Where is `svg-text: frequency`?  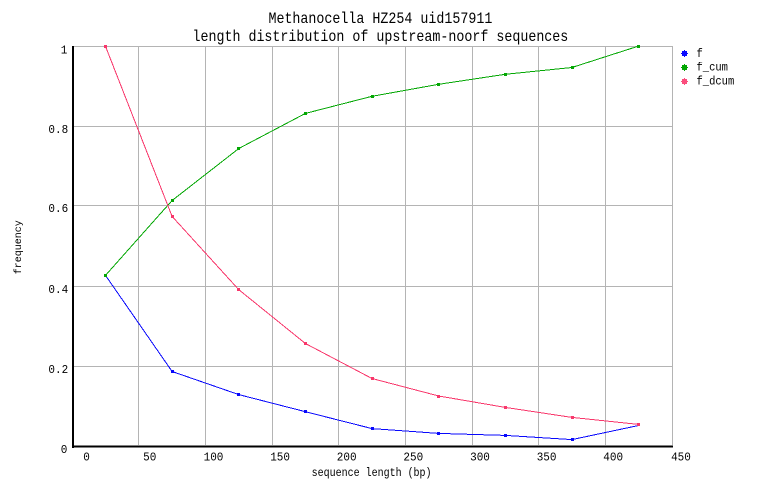 svg-text: frequency is located at coordinates (19, 247).